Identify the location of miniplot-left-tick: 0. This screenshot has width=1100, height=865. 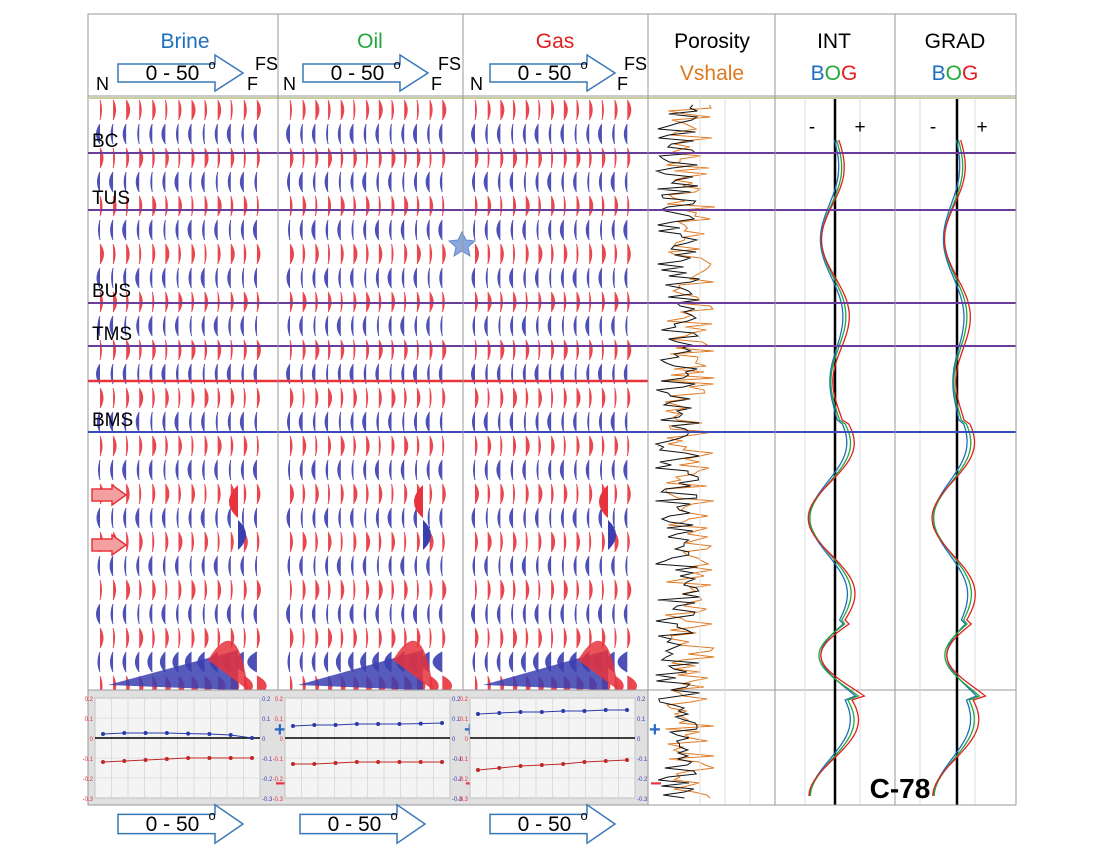
(92, 740).